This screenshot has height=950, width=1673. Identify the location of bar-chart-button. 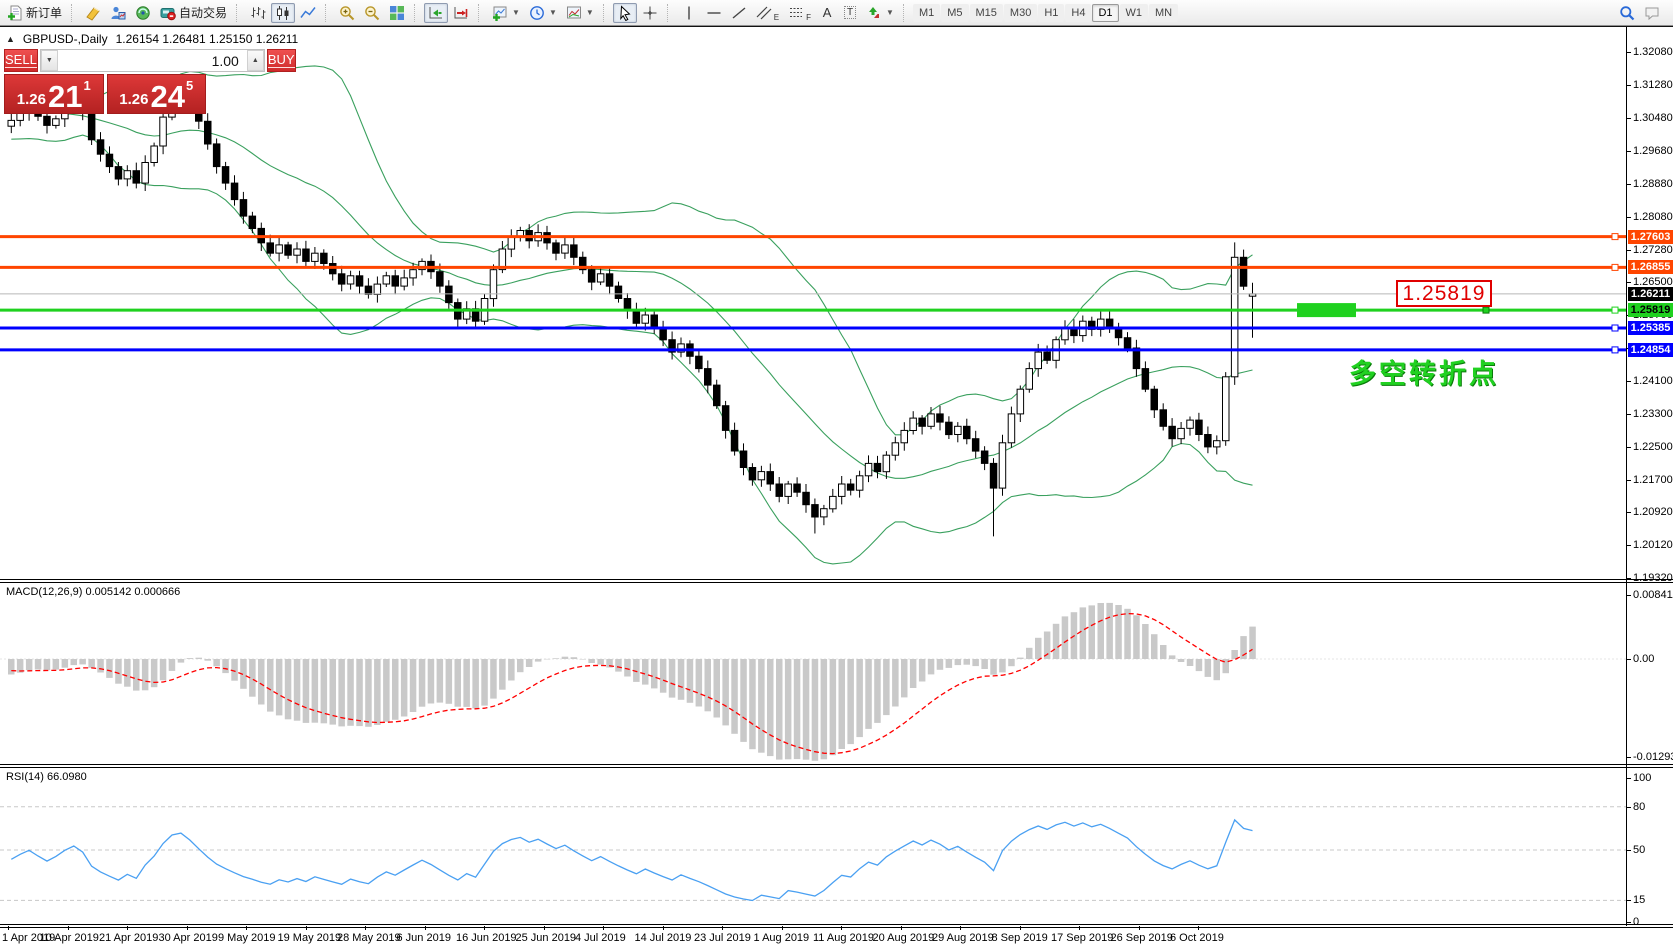
(258, 13).